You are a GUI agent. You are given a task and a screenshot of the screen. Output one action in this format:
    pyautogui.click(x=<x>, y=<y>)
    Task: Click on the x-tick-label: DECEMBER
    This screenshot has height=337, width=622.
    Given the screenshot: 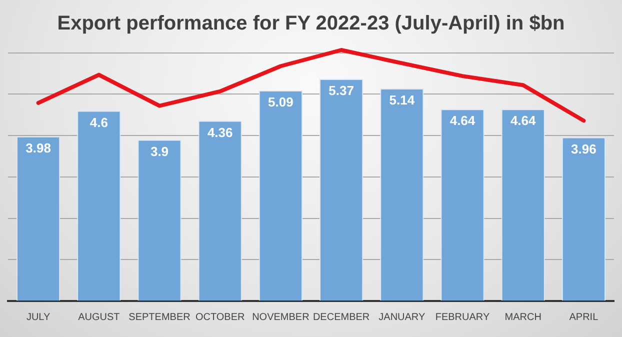 What is the action you would take?
    pyautogui.click(x=341, y=317)
    